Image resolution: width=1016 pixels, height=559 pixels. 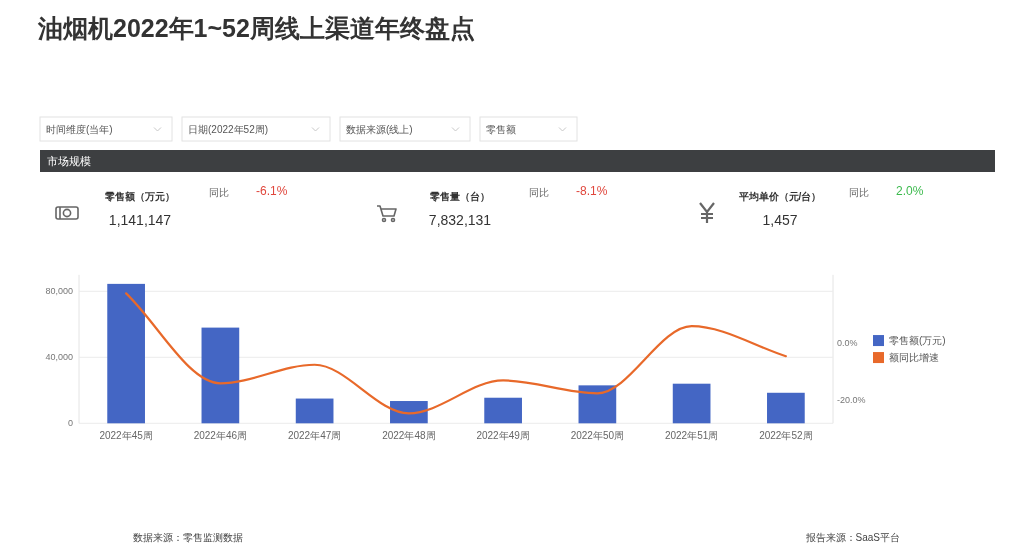 What do you see at coordinates (917, 341) in the screenshot?
I see `legend-label: 零售额(万元)` at bounding box center [917, 341].